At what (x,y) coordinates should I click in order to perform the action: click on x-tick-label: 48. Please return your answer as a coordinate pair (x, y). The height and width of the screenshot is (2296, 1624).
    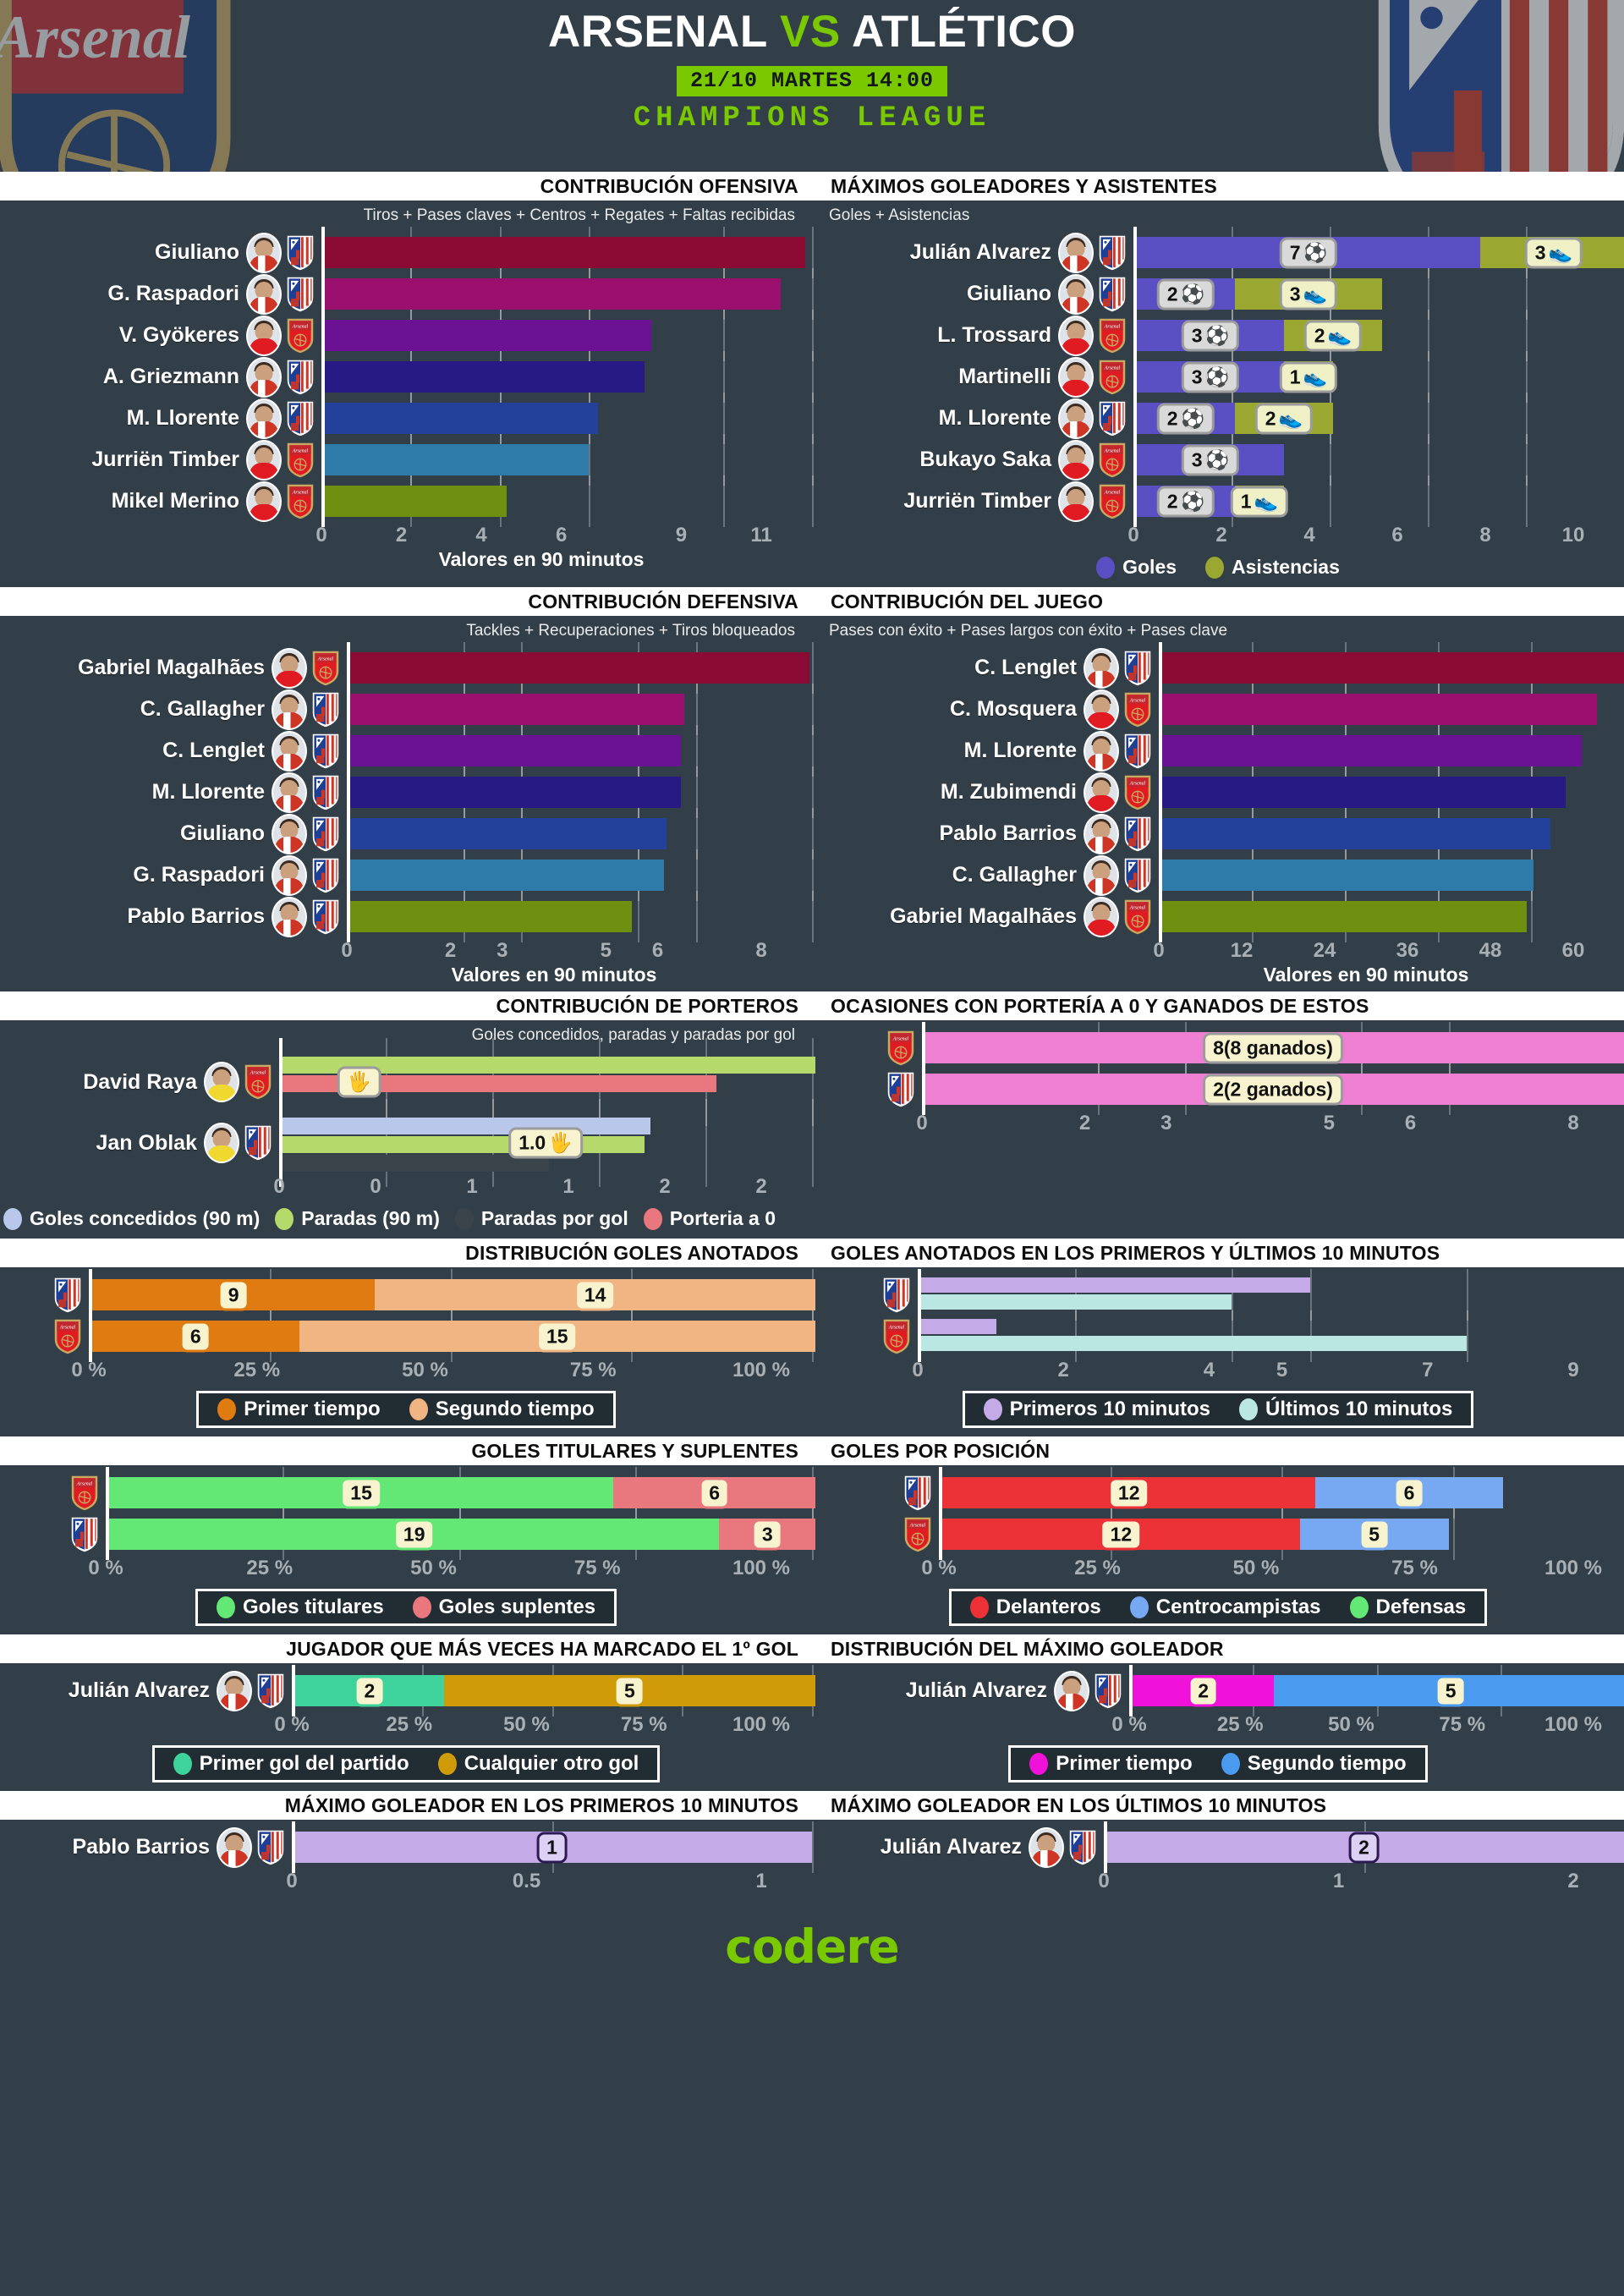
    Looking at the image, I should click on (1490, 950).